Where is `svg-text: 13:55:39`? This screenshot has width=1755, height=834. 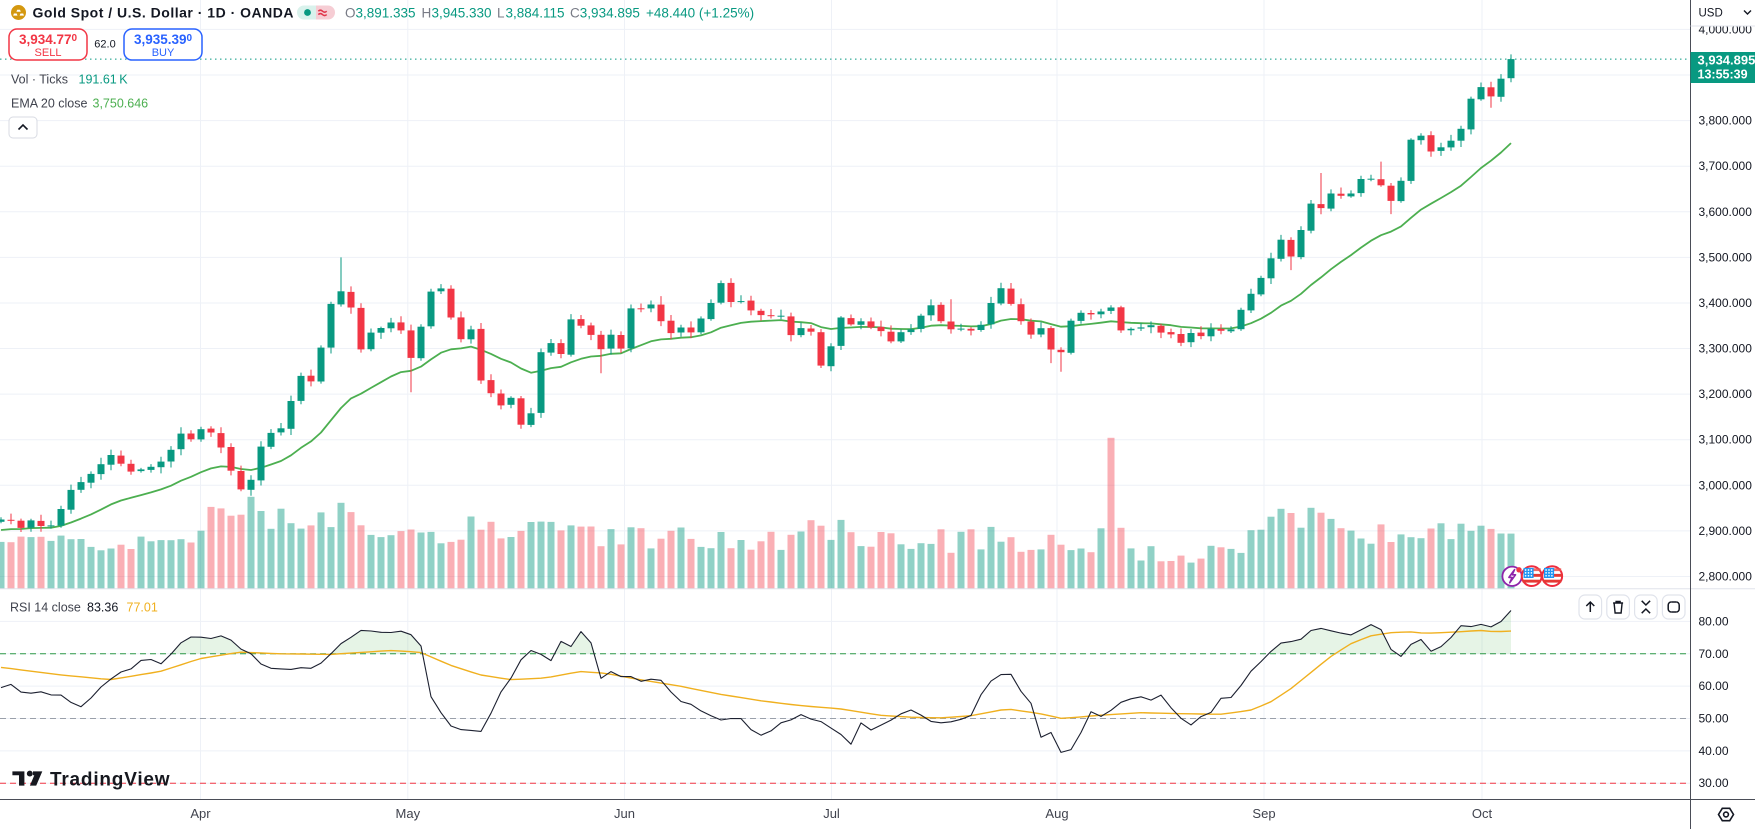
svg-text: 13:55:39 is located at coordinates (1723, 75).